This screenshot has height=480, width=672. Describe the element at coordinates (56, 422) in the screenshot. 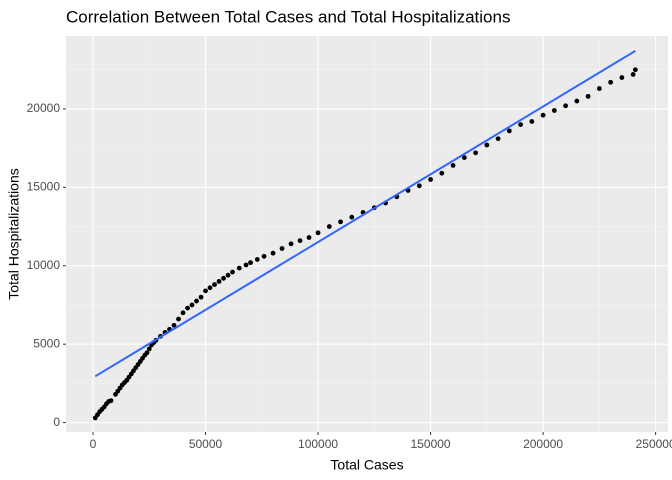

I see `y-tick-label: 0` at that location.